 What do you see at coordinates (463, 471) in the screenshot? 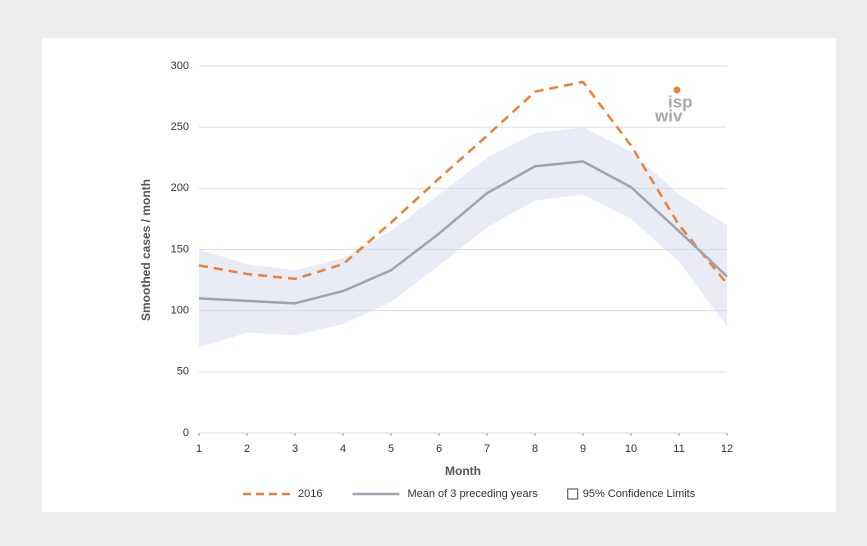
I see `x-axis-title: Month` at bounding box center [463, 471].